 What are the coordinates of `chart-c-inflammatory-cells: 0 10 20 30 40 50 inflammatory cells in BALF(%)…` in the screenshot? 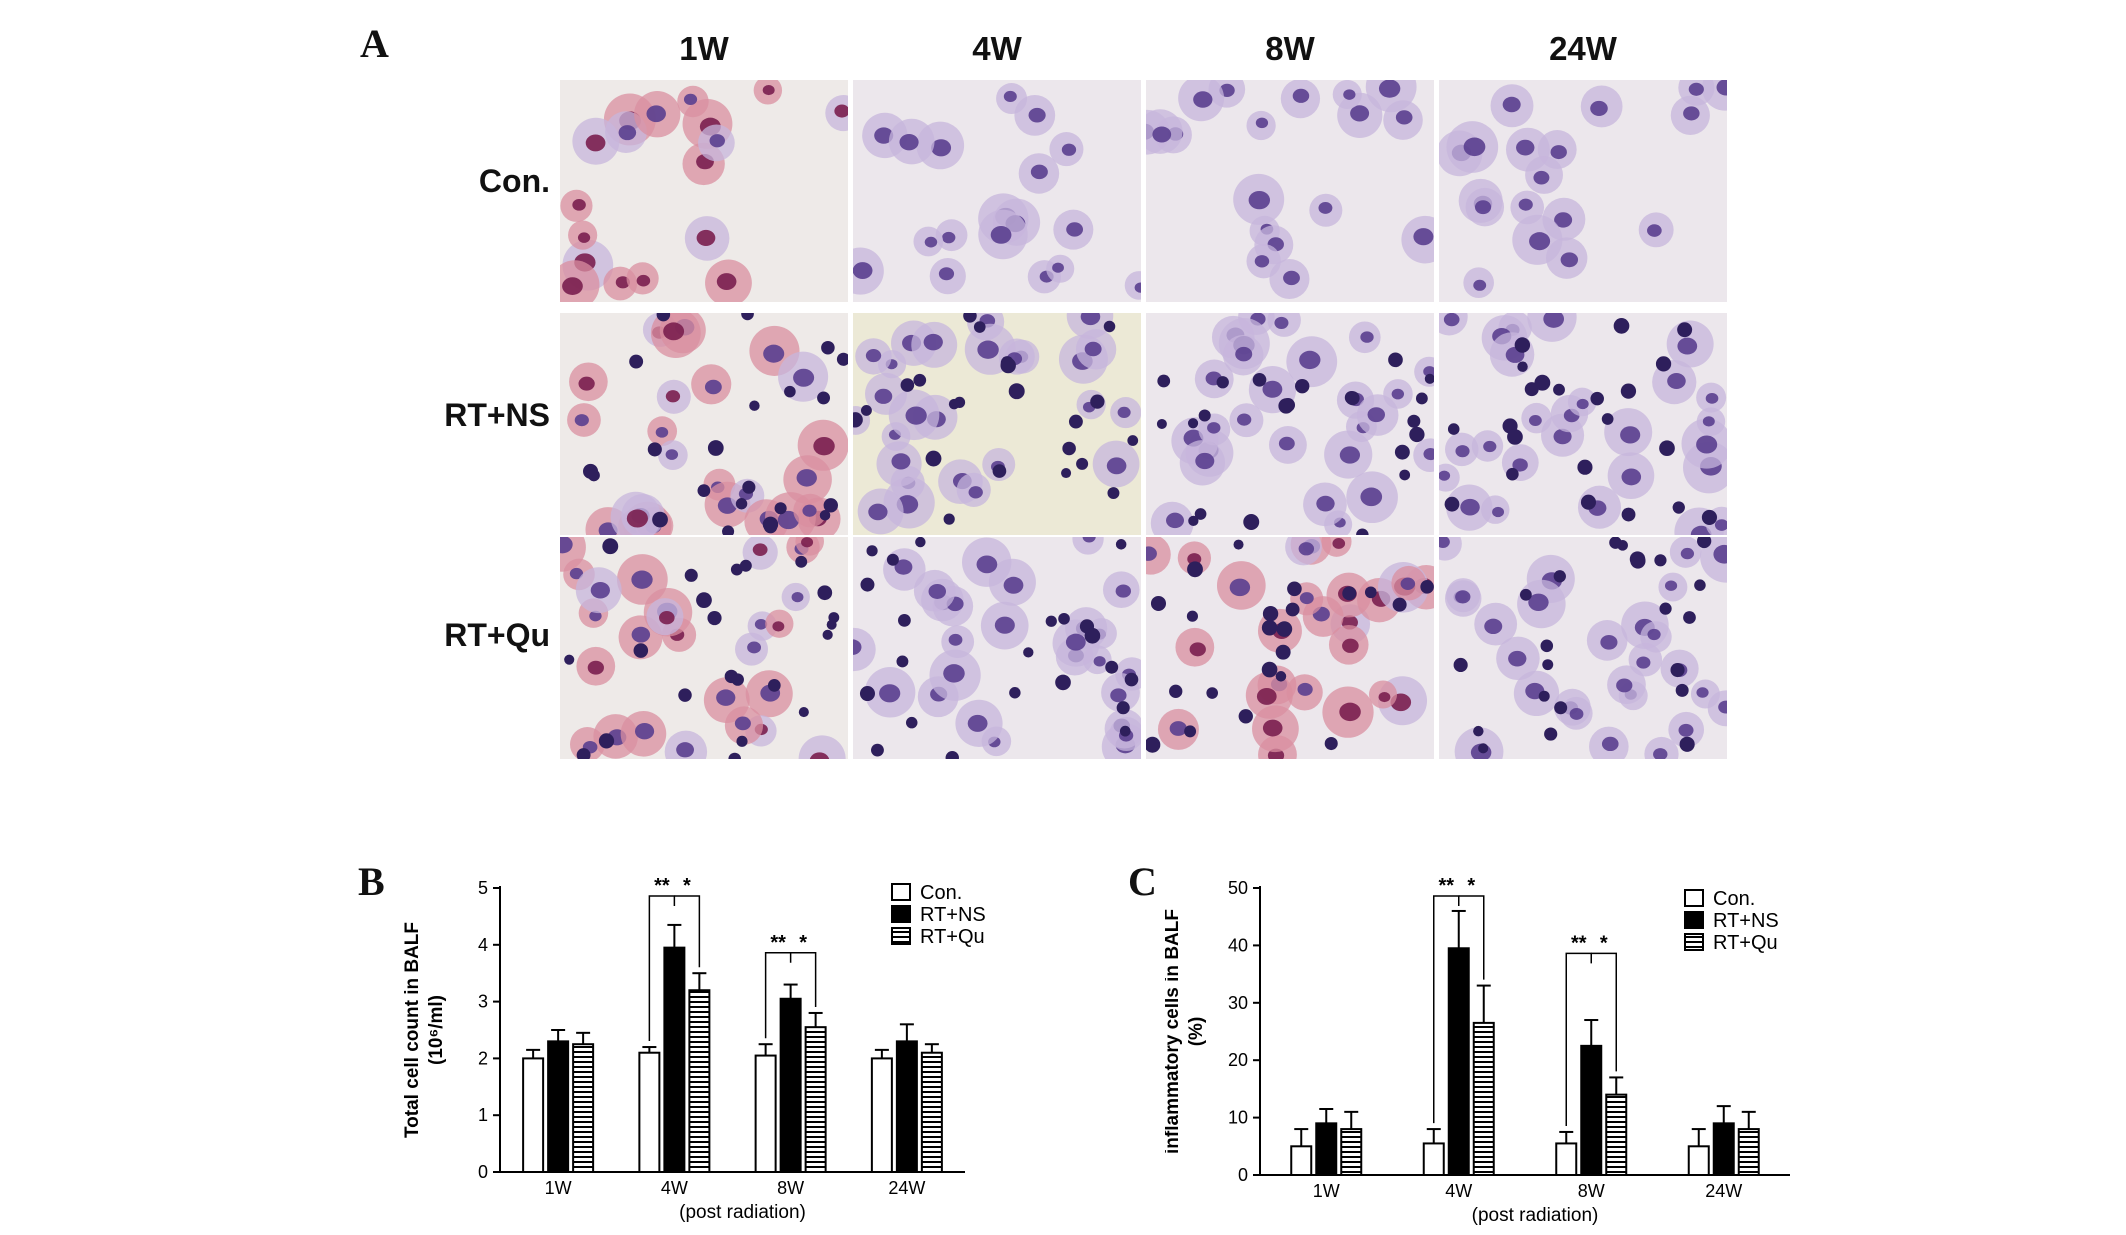 It's located at (1477, 1050).